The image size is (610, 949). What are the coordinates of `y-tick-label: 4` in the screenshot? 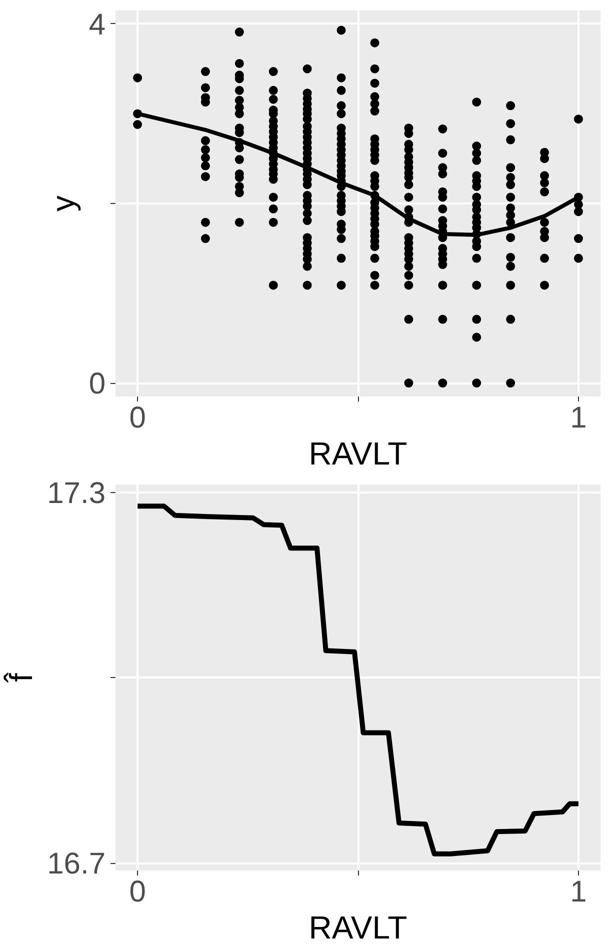 It's located at (97, 25).